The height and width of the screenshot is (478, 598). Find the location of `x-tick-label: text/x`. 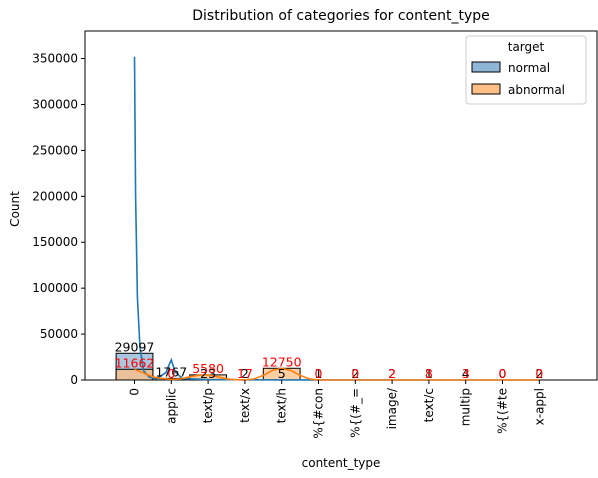

x-tick-label: text/x is located at coordinates (245, 405).